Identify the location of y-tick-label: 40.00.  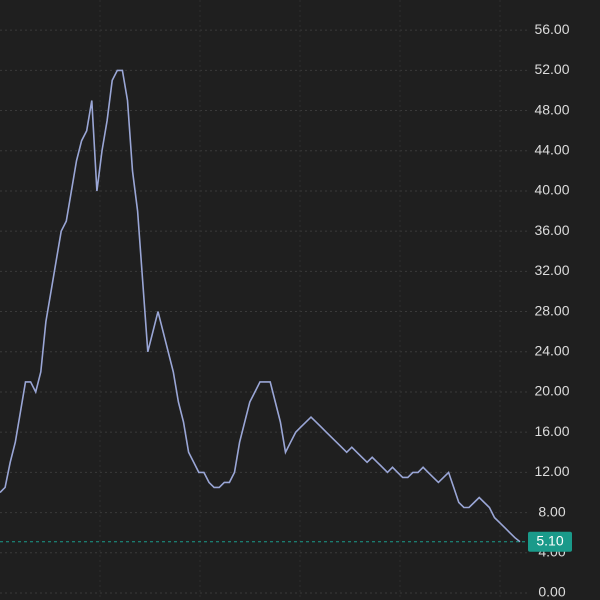
(551, 190).